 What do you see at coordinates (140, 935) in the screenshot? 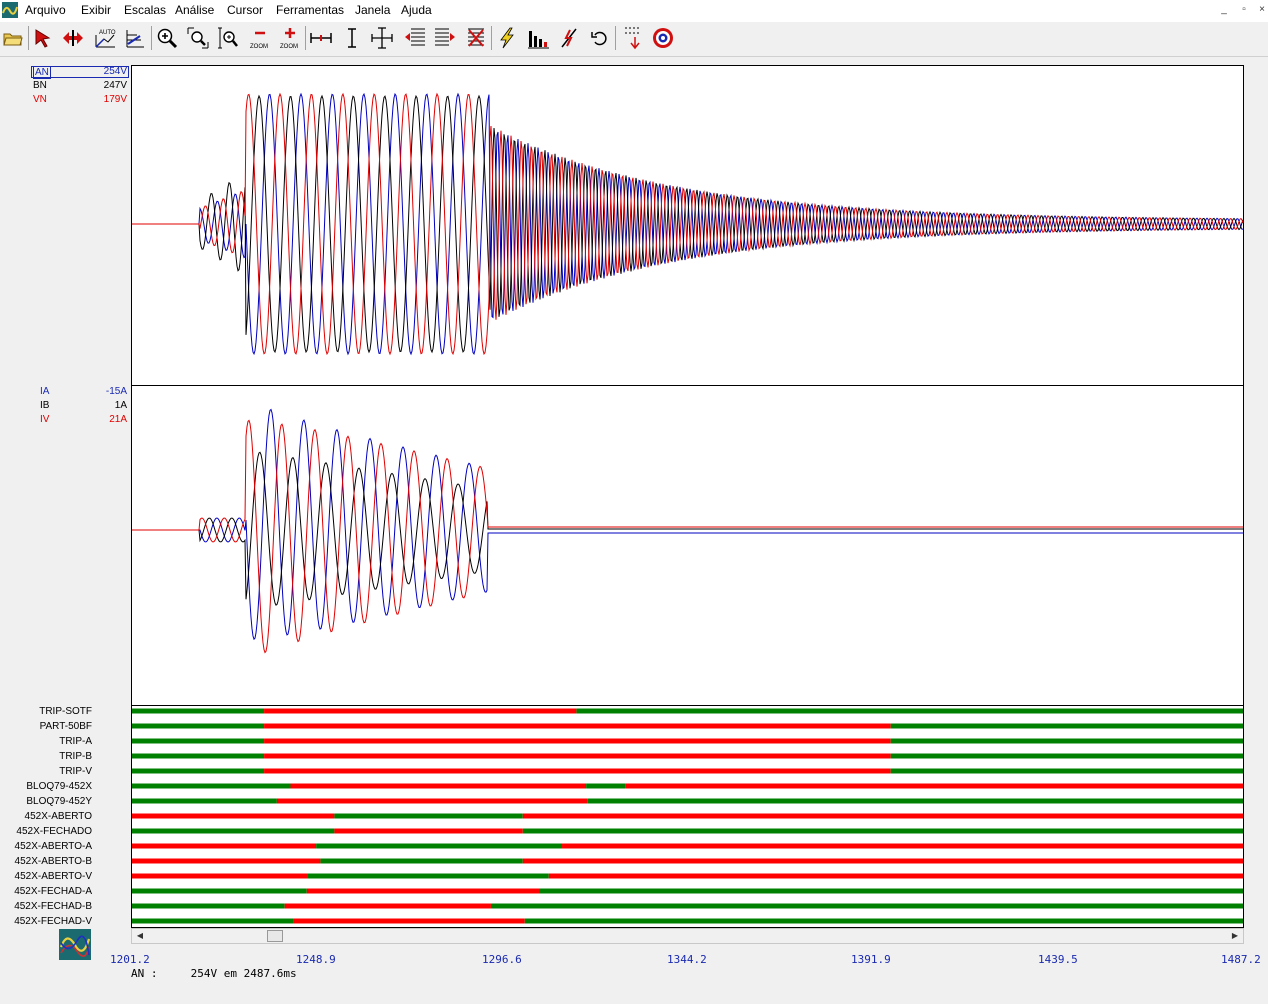
I see `scroll-left-icon: ◀` at bounding box center [140, 935].